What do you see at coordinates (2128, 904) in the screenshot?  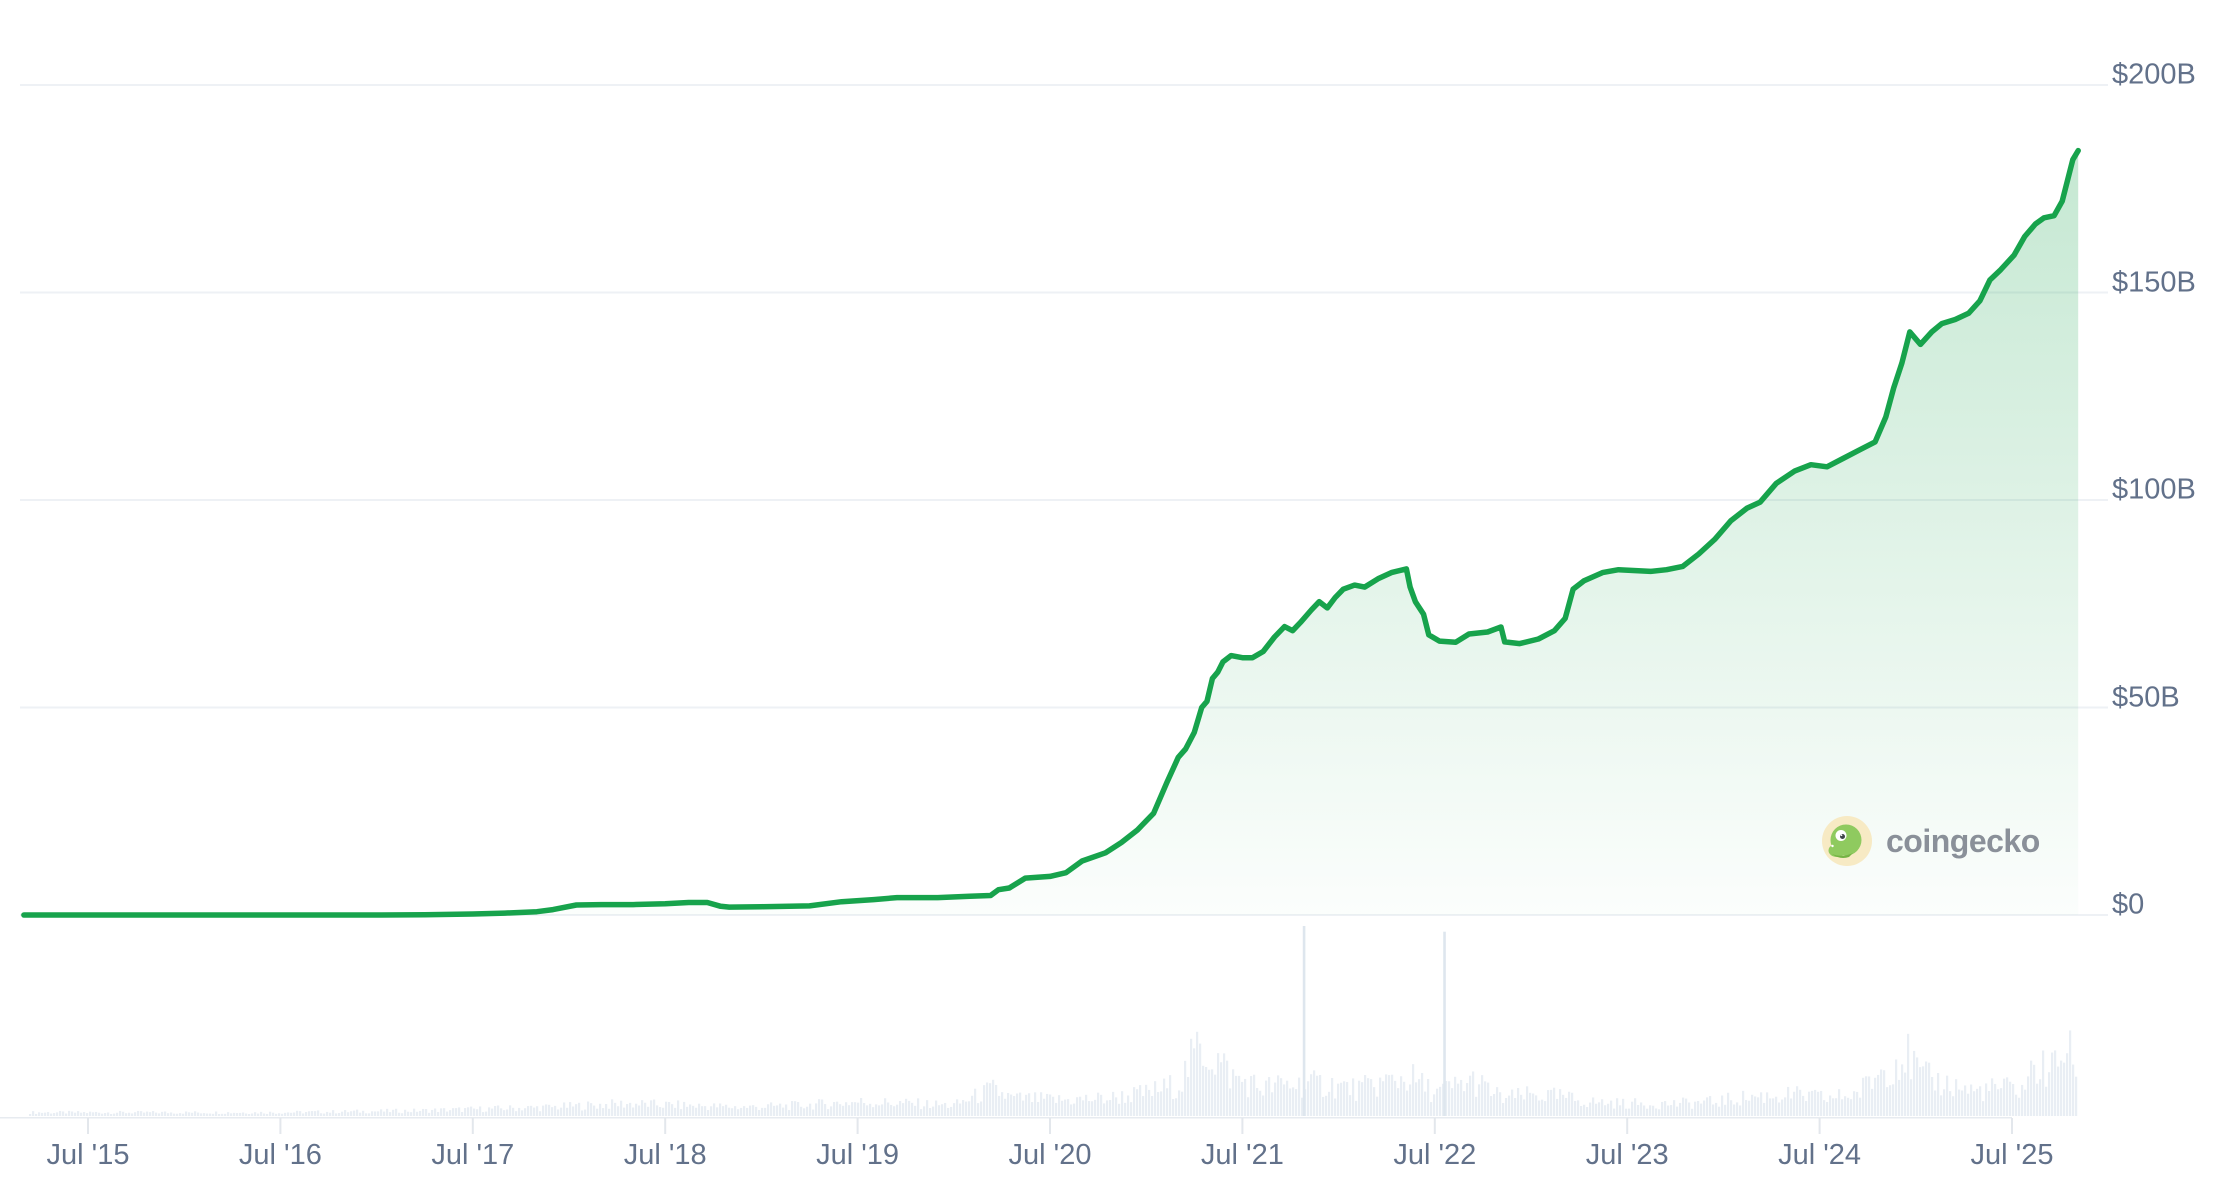 I see `y-axis-label: $0` at bounding box center [2128, 904].